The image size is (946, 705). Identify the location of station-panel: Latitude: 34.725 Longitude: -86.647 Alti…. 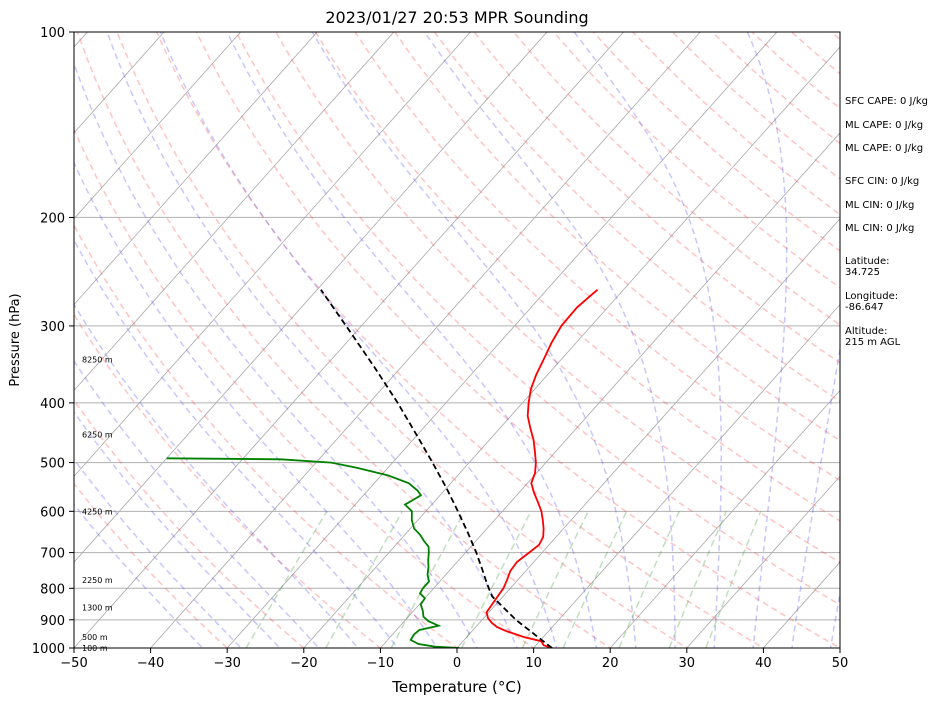
(873, 302).